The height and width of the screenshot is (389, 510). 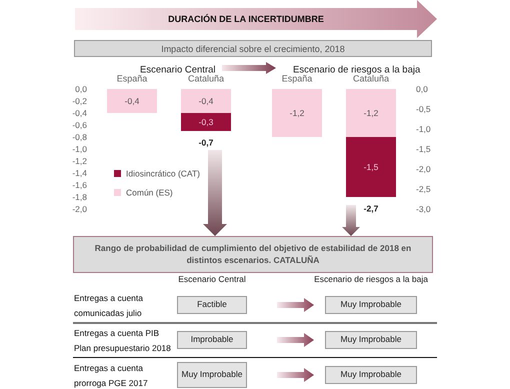 I want to click on y-tick-label: -1,4, so click(x=80, y=173).